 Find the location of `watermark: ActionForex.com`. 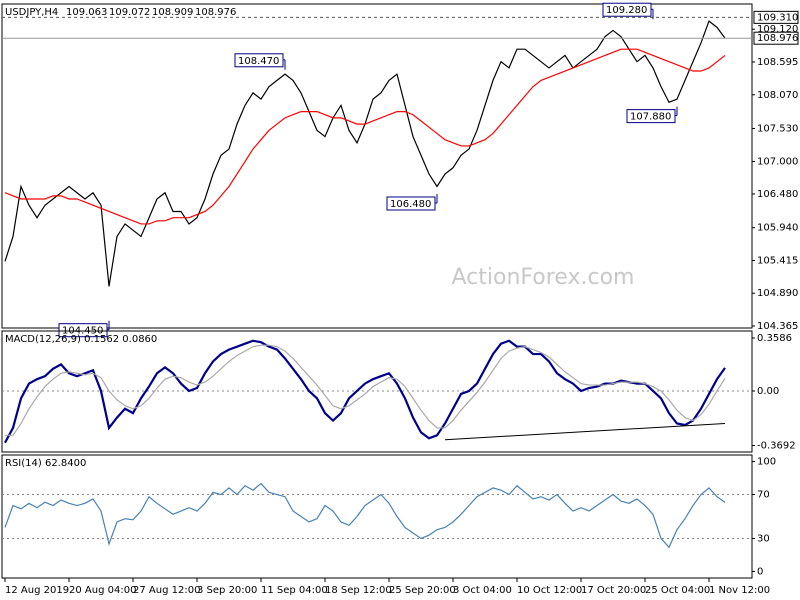

watermark: ActionForex.com is located at coordinates (543, 277).